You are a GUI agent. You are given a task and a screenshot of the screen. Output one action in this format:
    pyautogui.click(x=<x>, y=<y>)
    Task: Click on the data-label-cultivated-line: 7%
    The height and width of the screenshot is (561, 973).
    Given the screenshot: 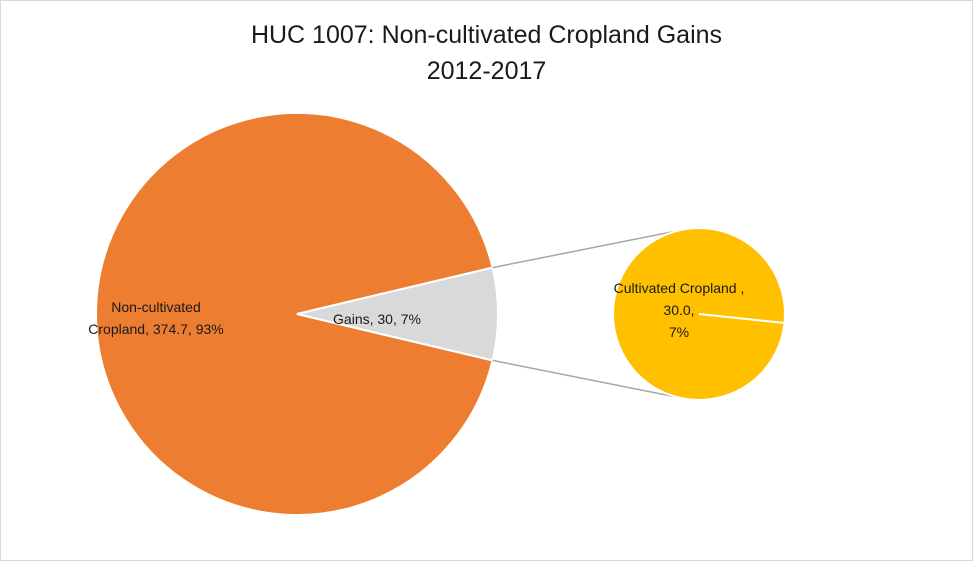 What is the action you would take?
    pyautogui.click(x=679, y=332)
    